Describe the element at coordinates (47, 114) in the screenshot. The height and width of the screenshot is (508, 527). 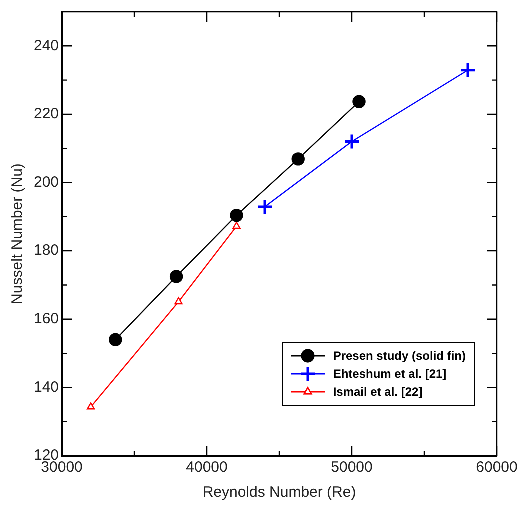
I see `y-tick-label: 220` at that location.